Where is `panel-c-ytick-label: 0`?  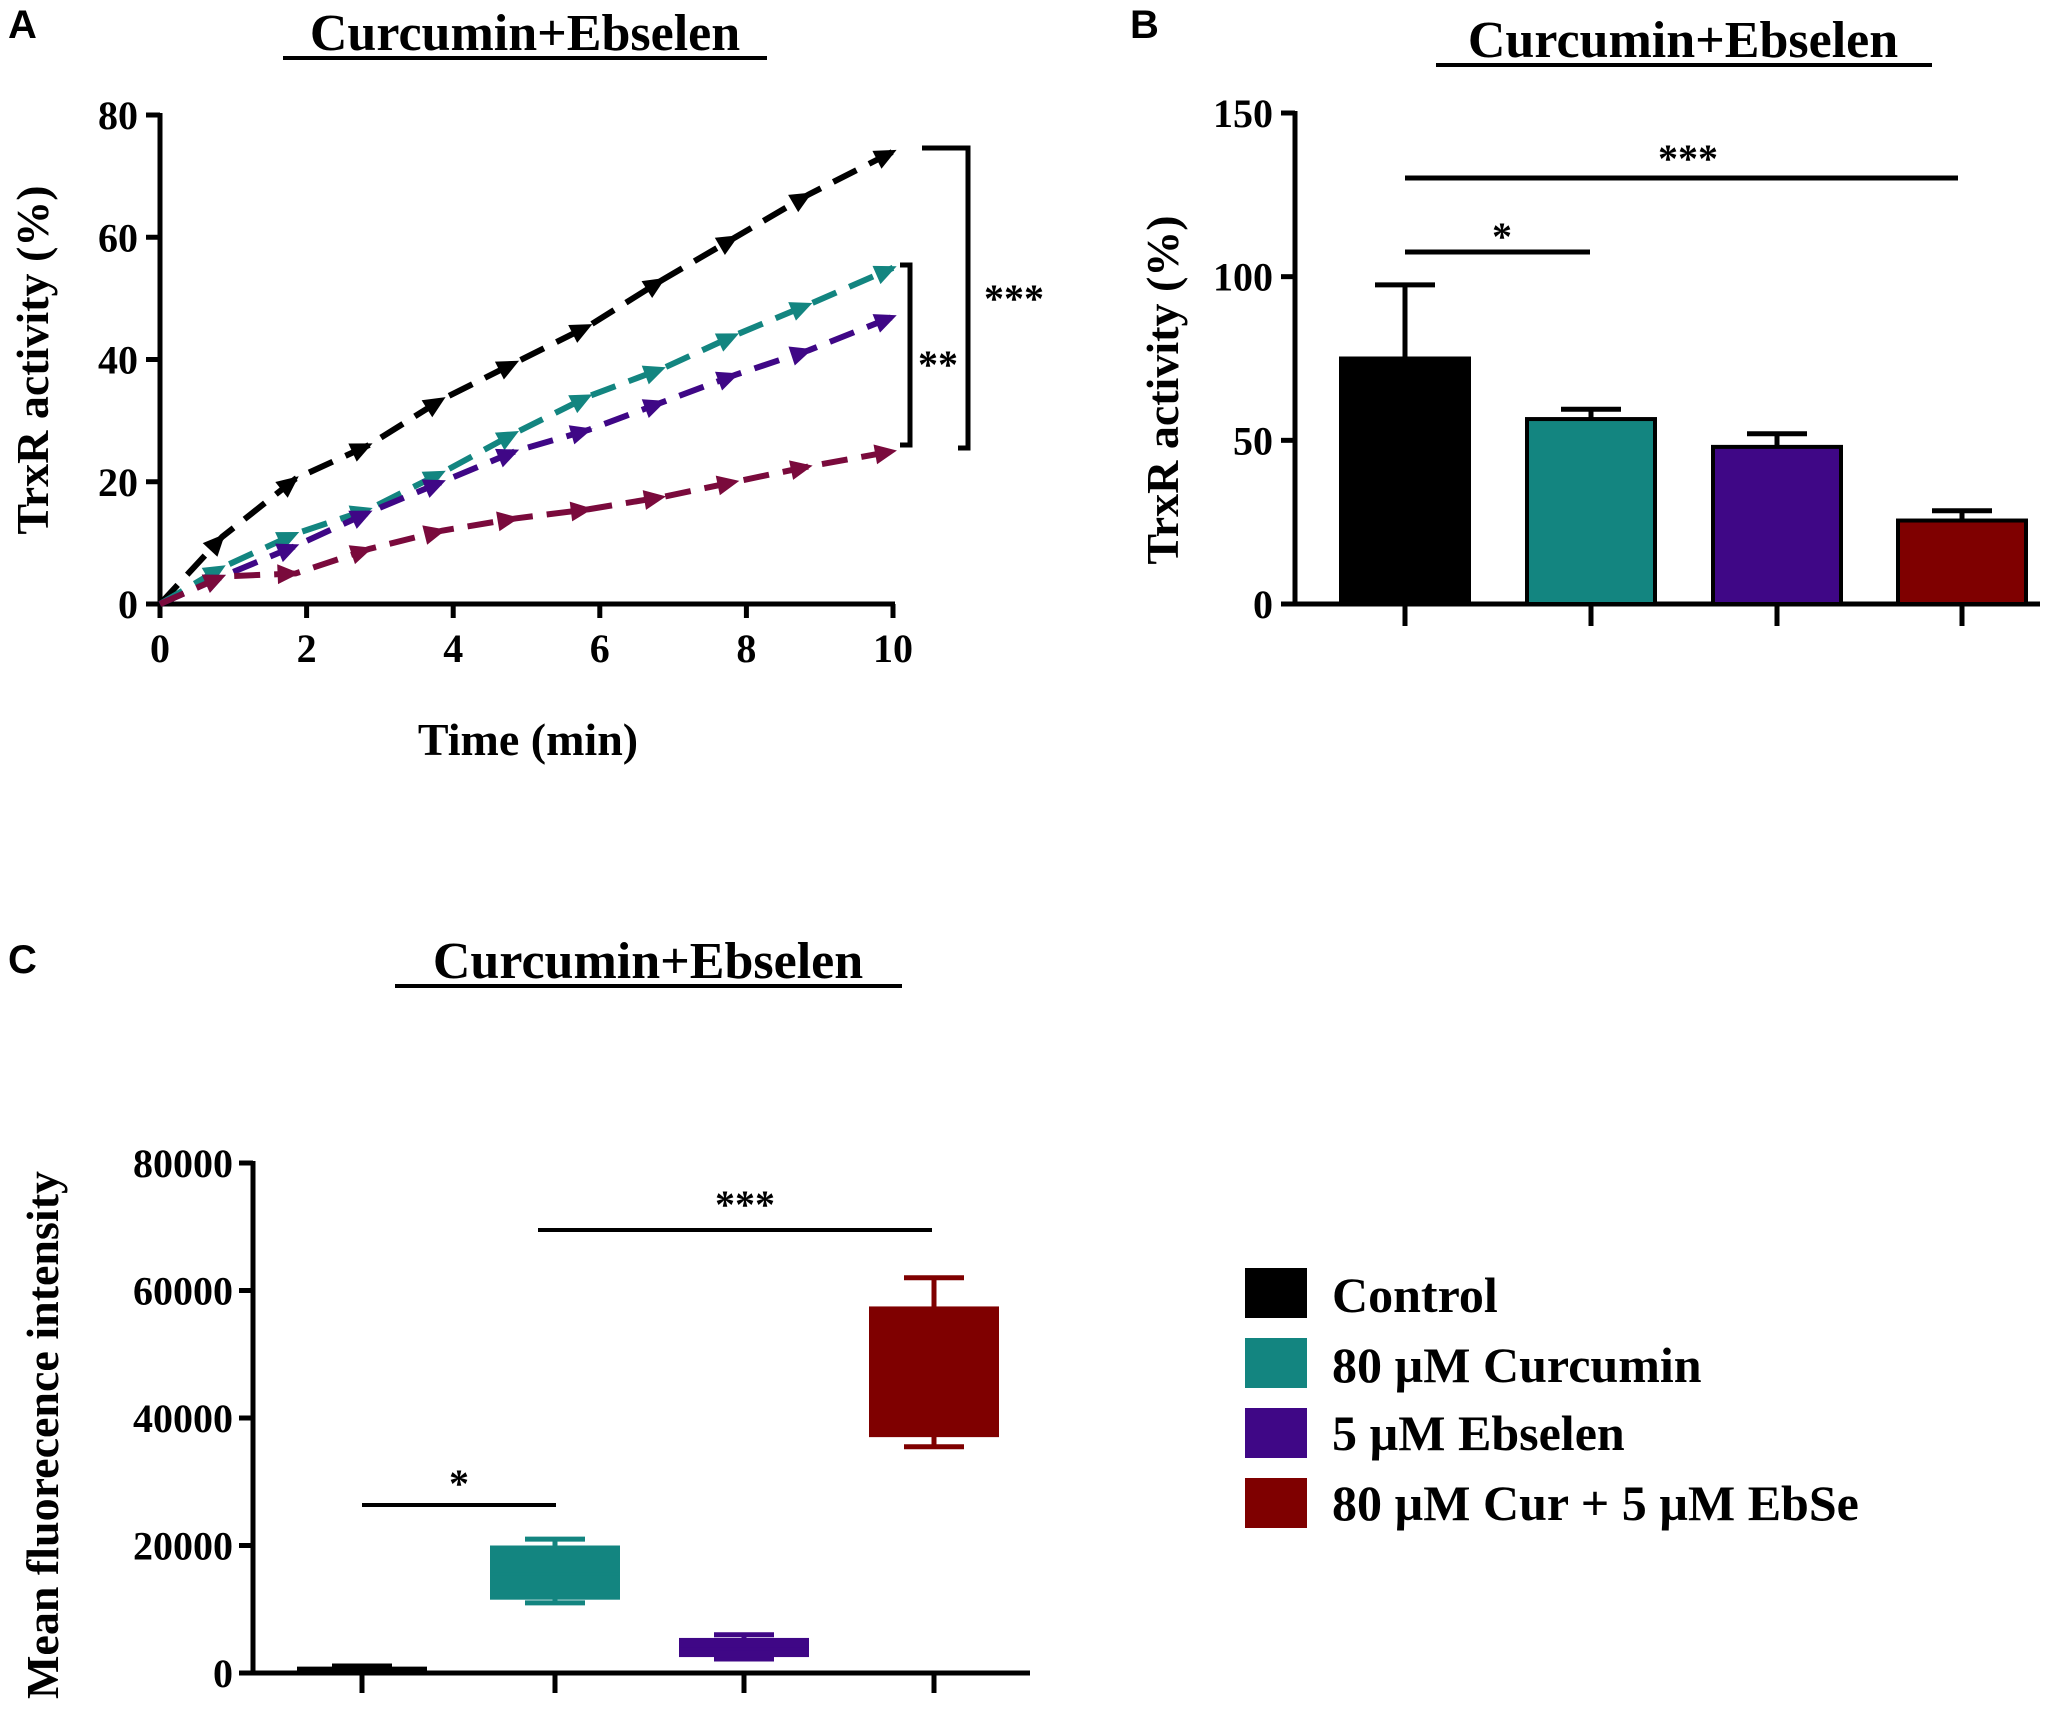 panel-c-ytick-label: 0 is located at coordinates (223, 1673).